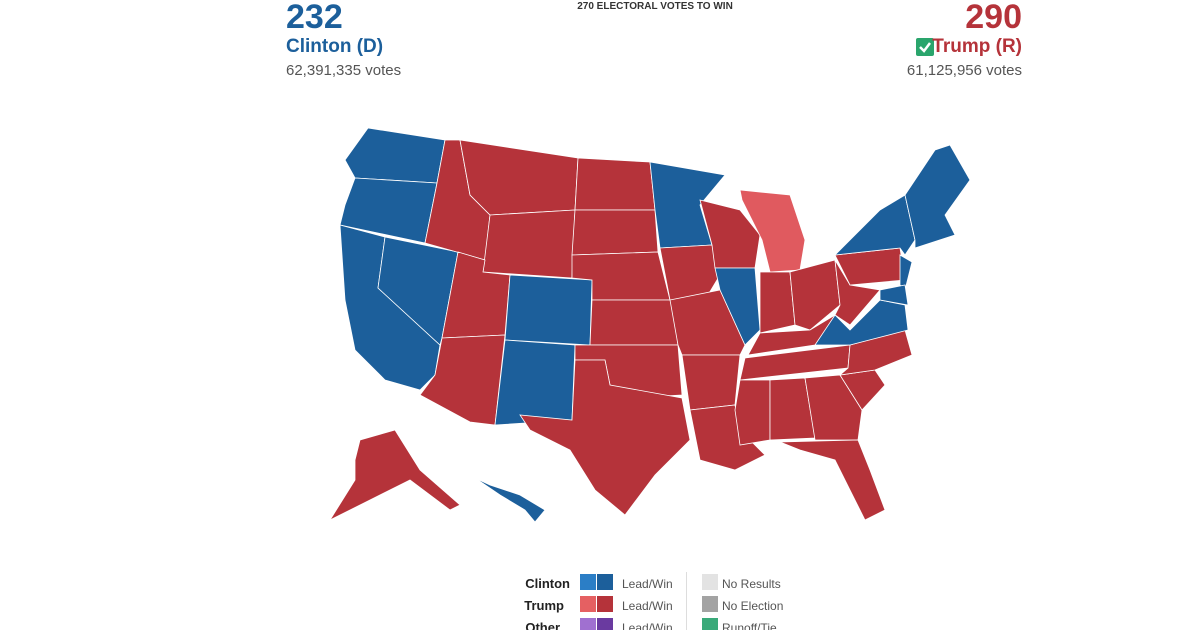 This screenshot has width=1200, height=630. I want to click on goal-label: 270 ELECTORAL VOTES TO WIN, so click(655, 6).